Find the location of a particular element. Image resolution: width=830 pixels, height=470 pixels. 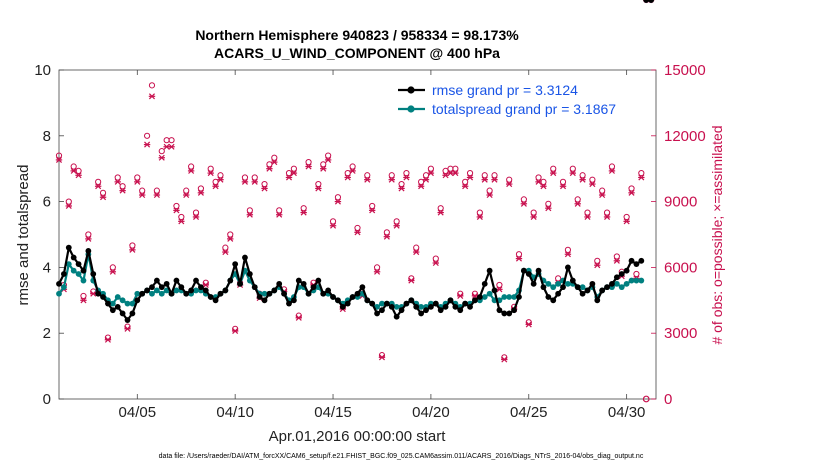

chart-subtitle: ACARS_U_WIND_COMPONENT @ 400 hPa is located at coordinates (357, 53).